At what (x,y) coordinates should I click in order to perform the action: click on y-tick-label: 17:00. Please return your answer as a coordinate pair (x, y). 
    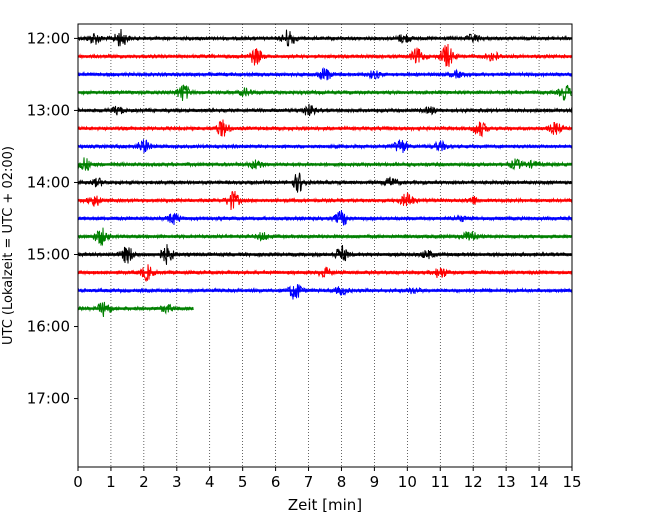
    Looking at the image, I should click on (48, 399).